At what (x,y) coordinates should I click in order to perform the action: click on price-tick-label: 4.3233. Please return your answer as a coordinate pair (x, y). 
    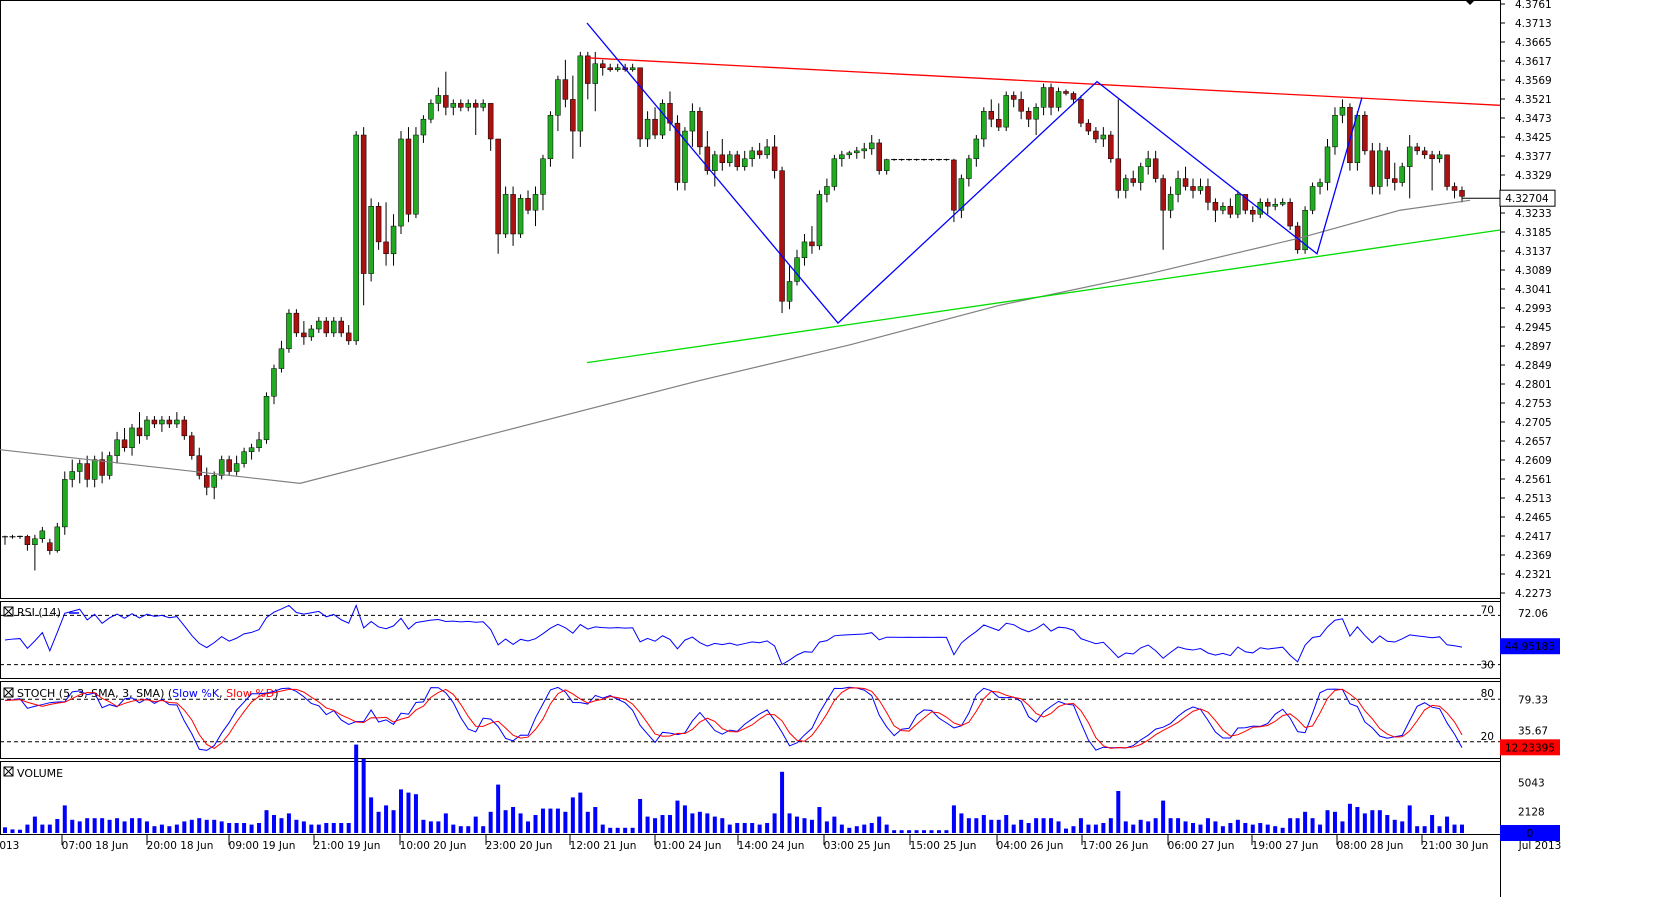
    Looking at the image, I should click on (1533, 214).